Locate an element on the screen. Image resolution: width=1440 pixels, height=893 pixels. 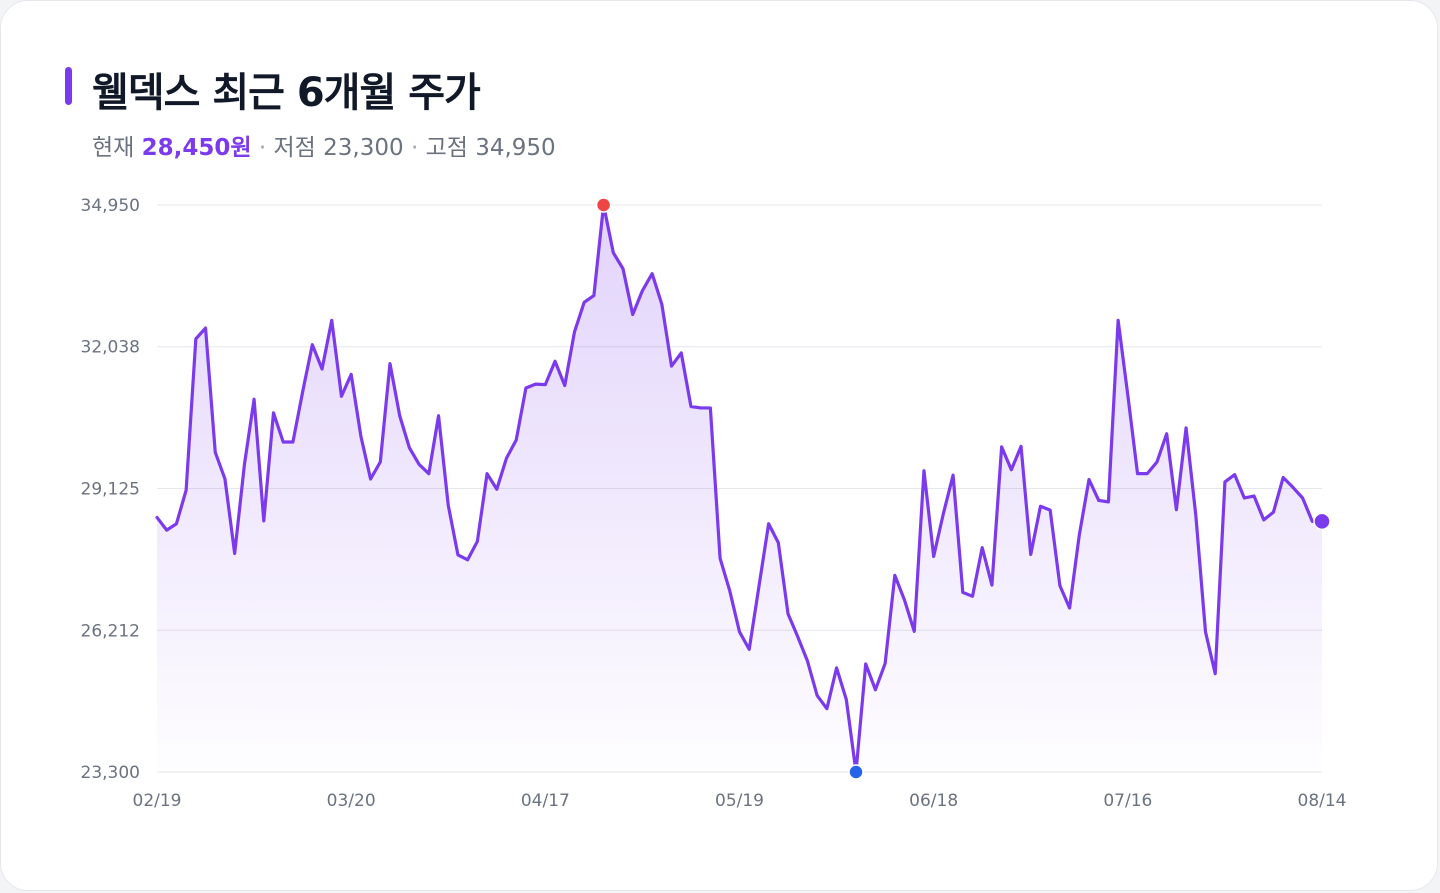
x-tick-label: 05/19 is located at coordinates (739, 801).